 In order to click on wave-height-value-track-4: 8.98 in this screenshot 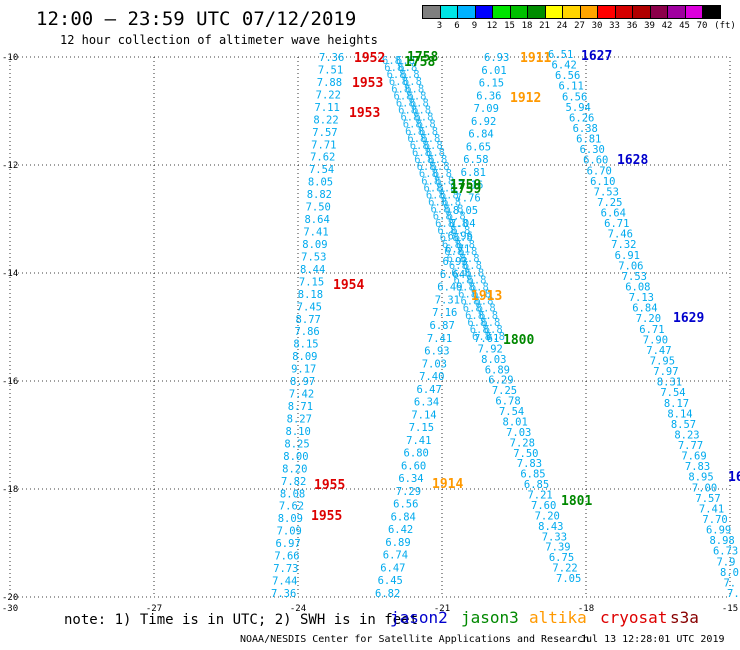, I will do `click(721, 541)`.